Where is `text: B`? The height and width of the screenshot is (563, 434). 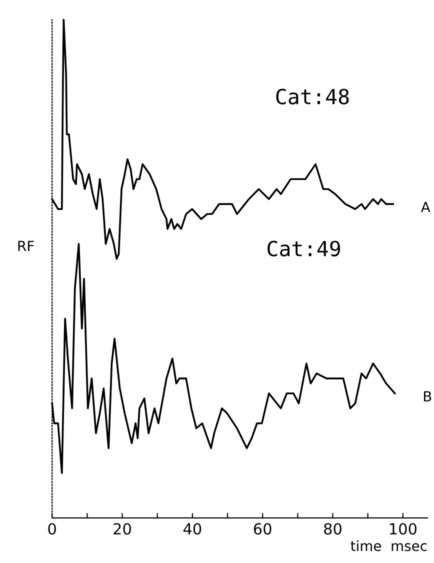 text: B is located at coordinates (428, 396).